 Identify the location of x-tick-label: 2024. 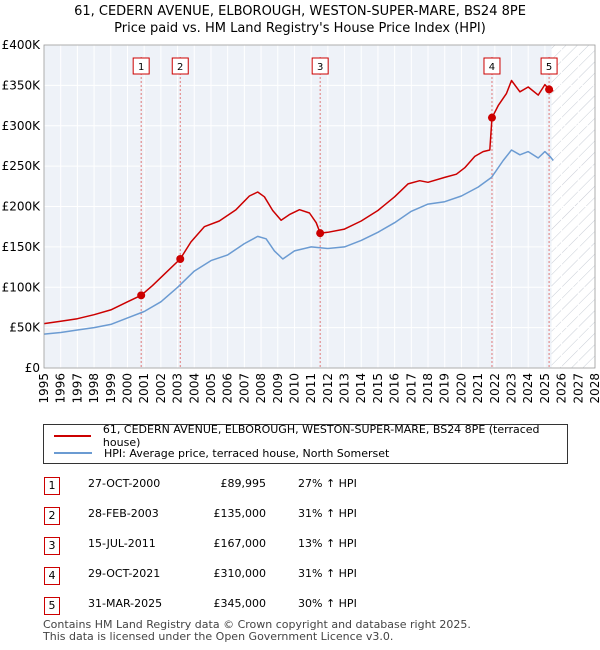
(528, 388).